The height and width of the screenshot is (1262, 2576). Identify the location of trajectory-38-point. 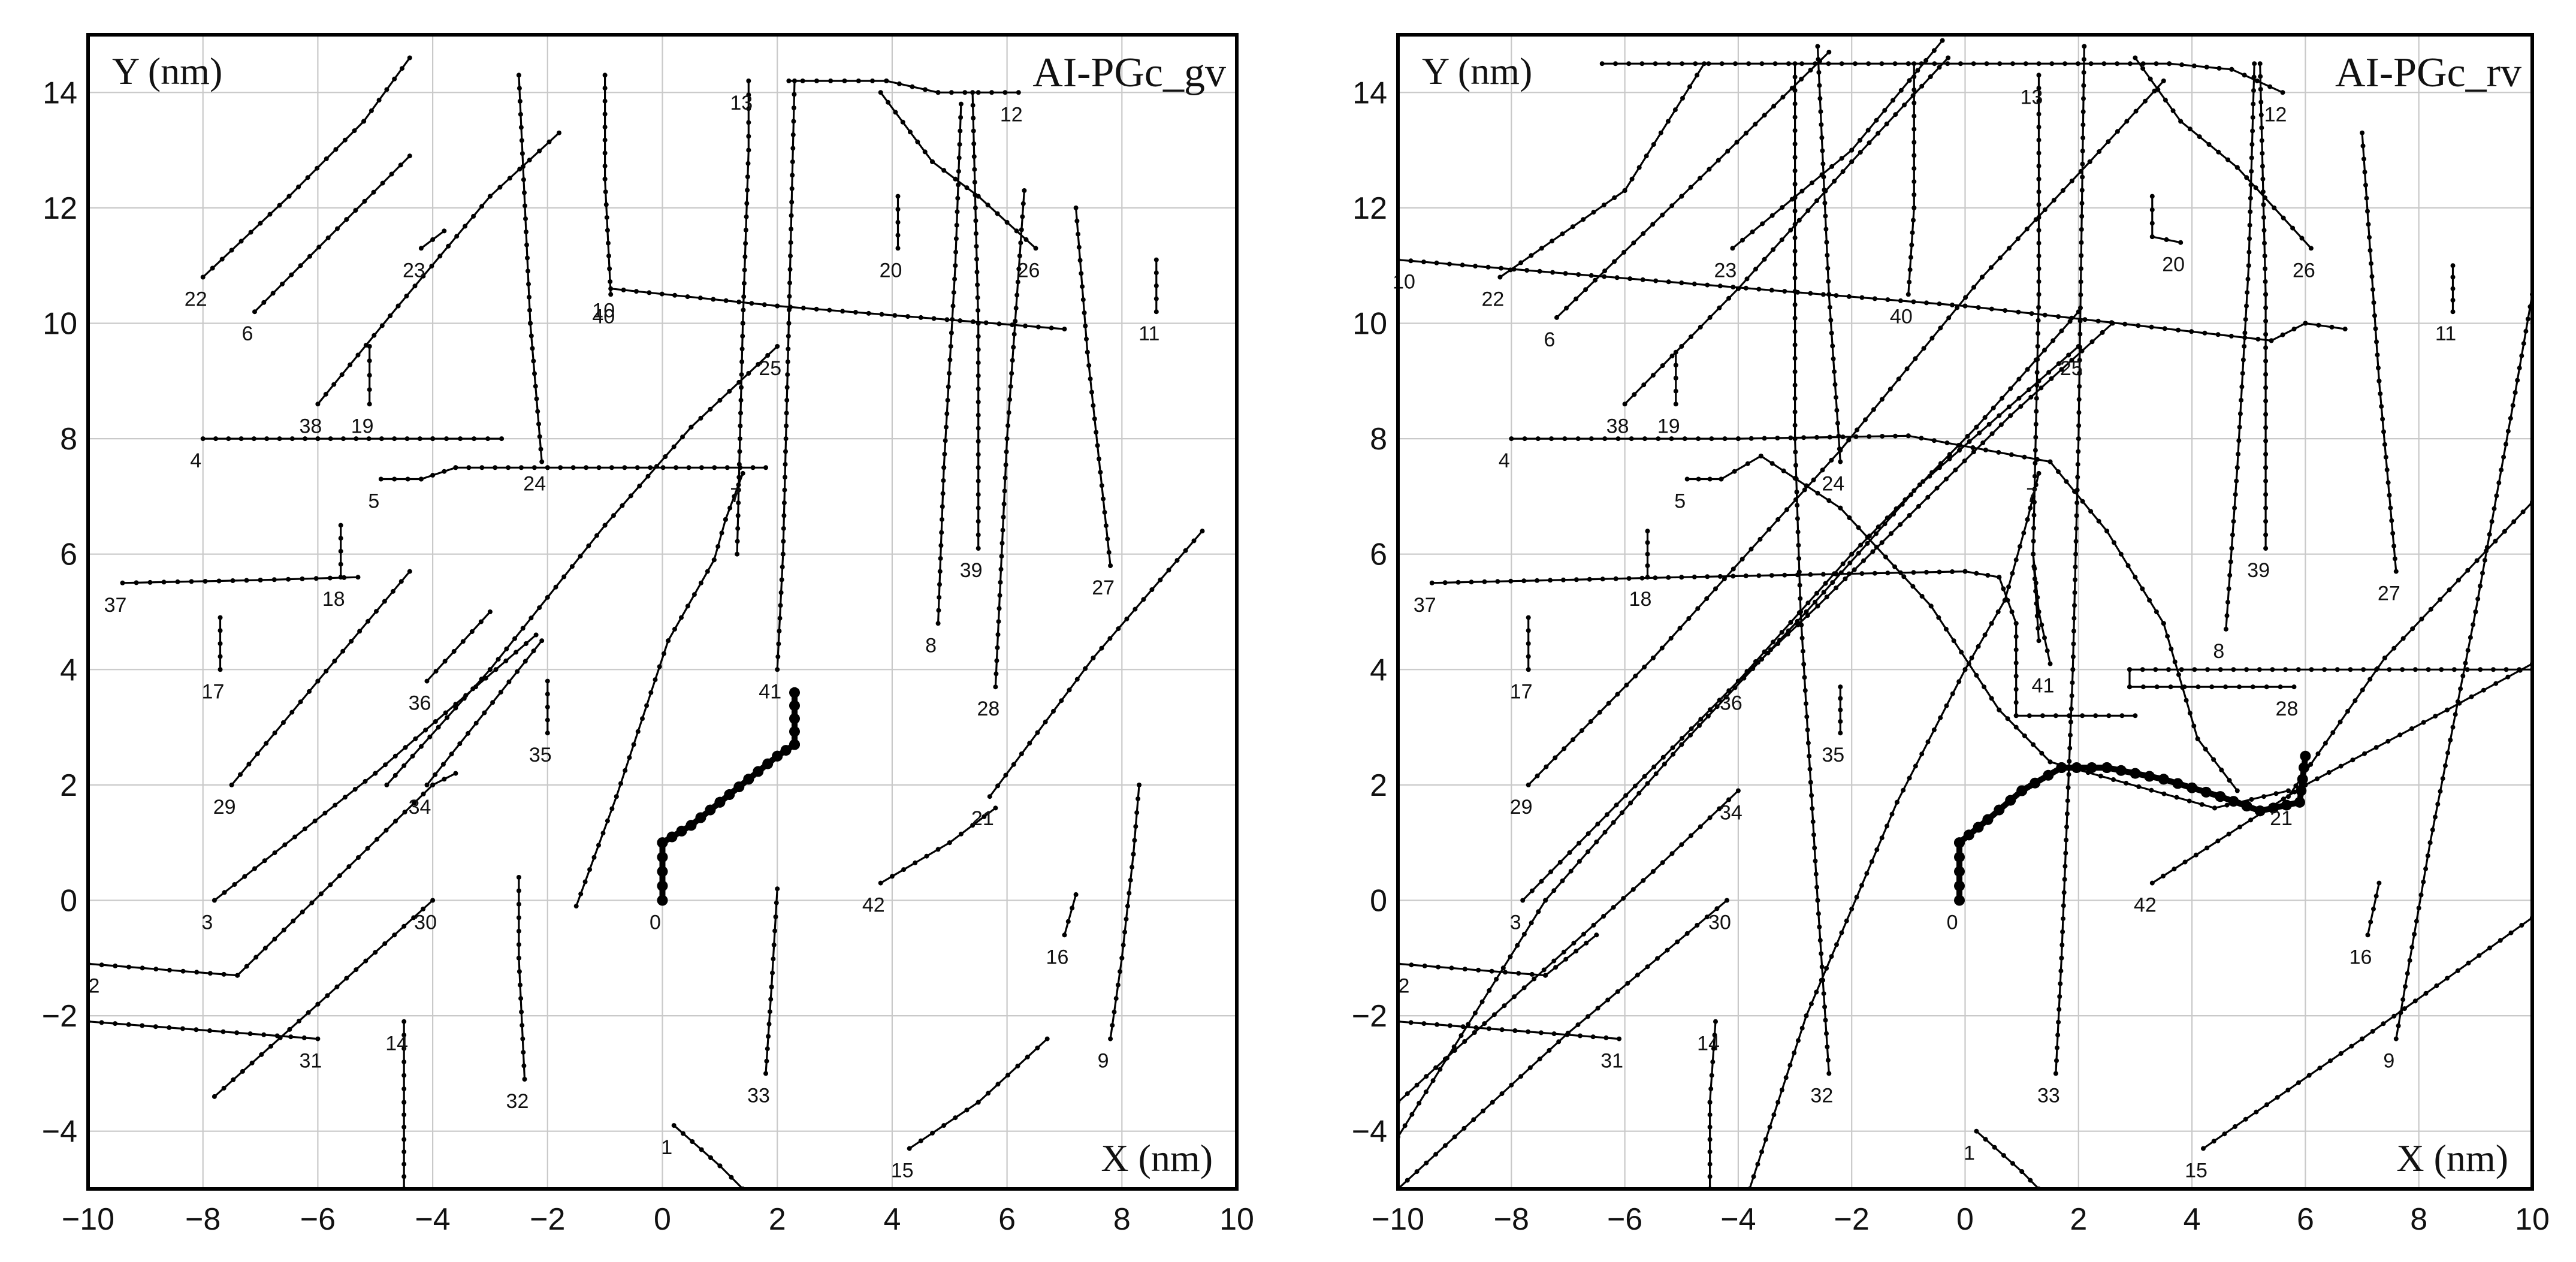
(457, 237).